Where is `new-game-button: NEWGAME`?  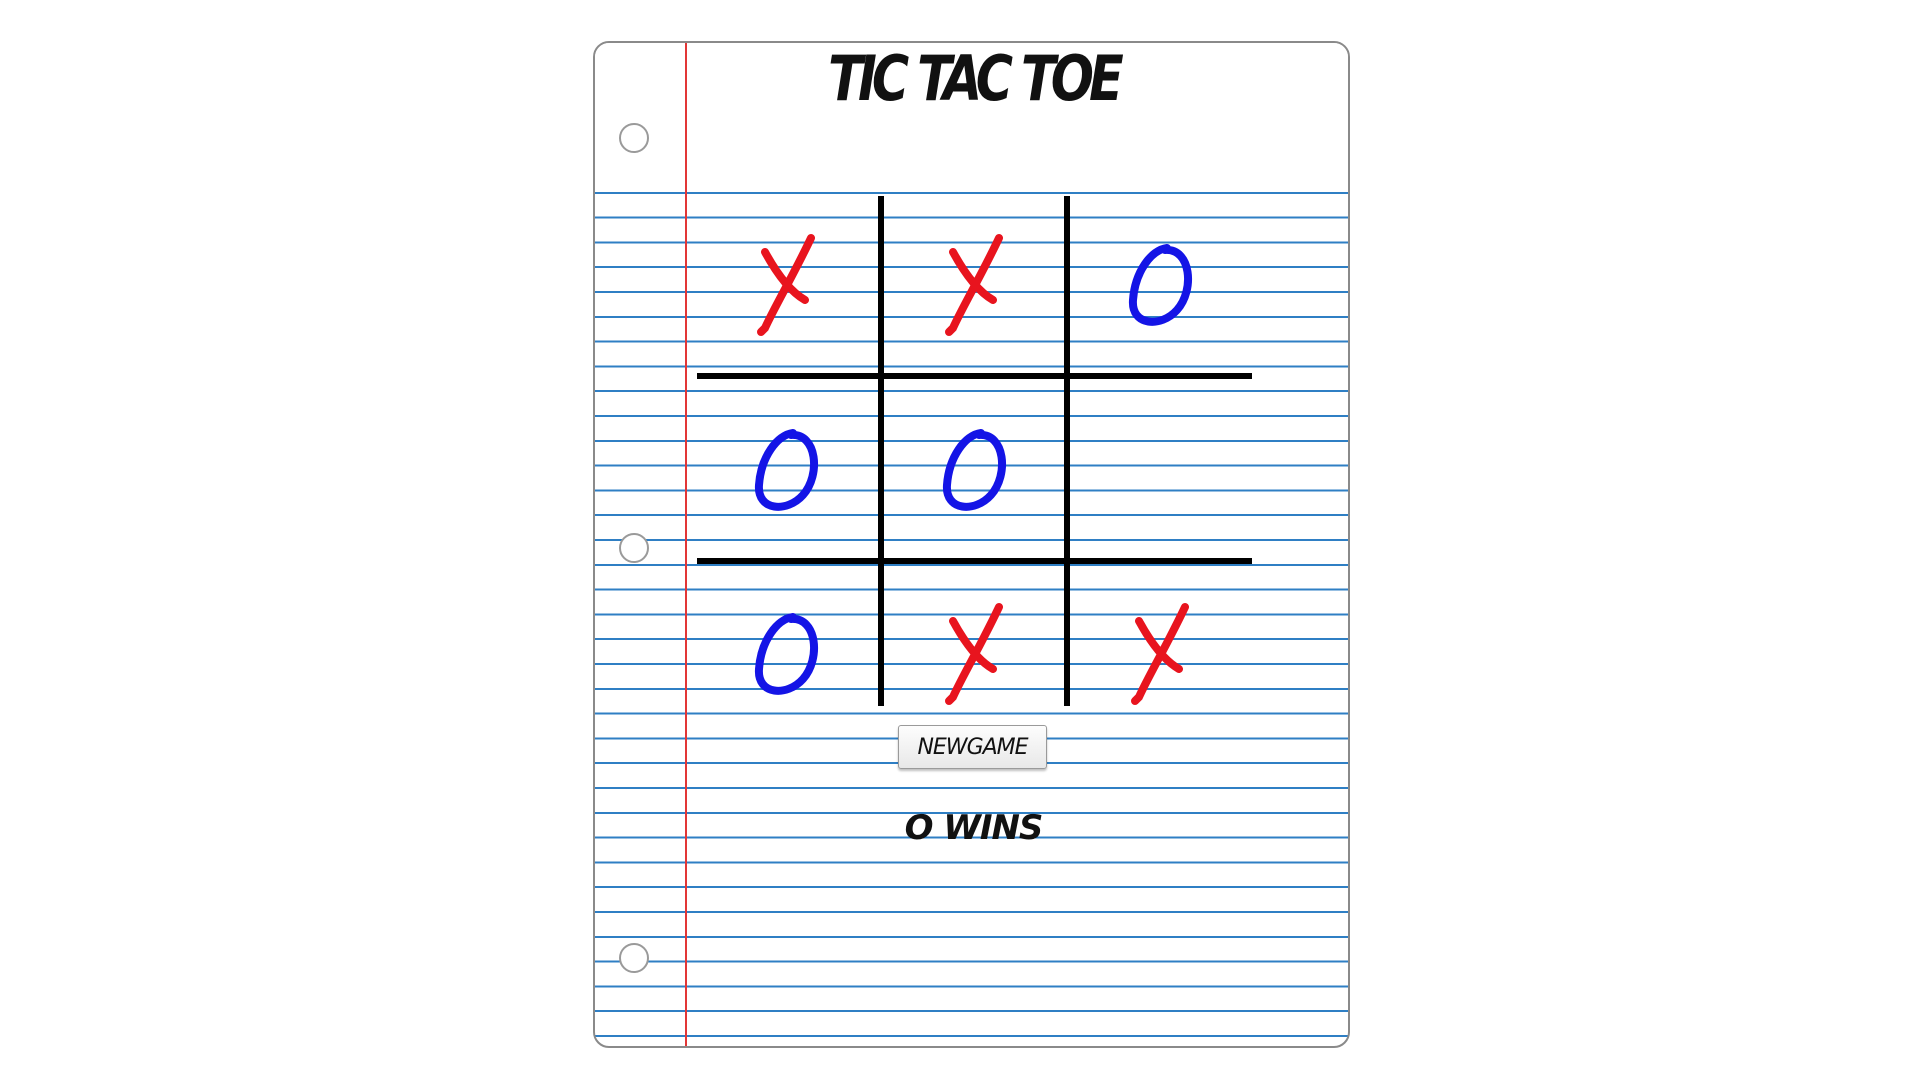 new-game-button: NEWGAME is located at coordinates (972, 747).